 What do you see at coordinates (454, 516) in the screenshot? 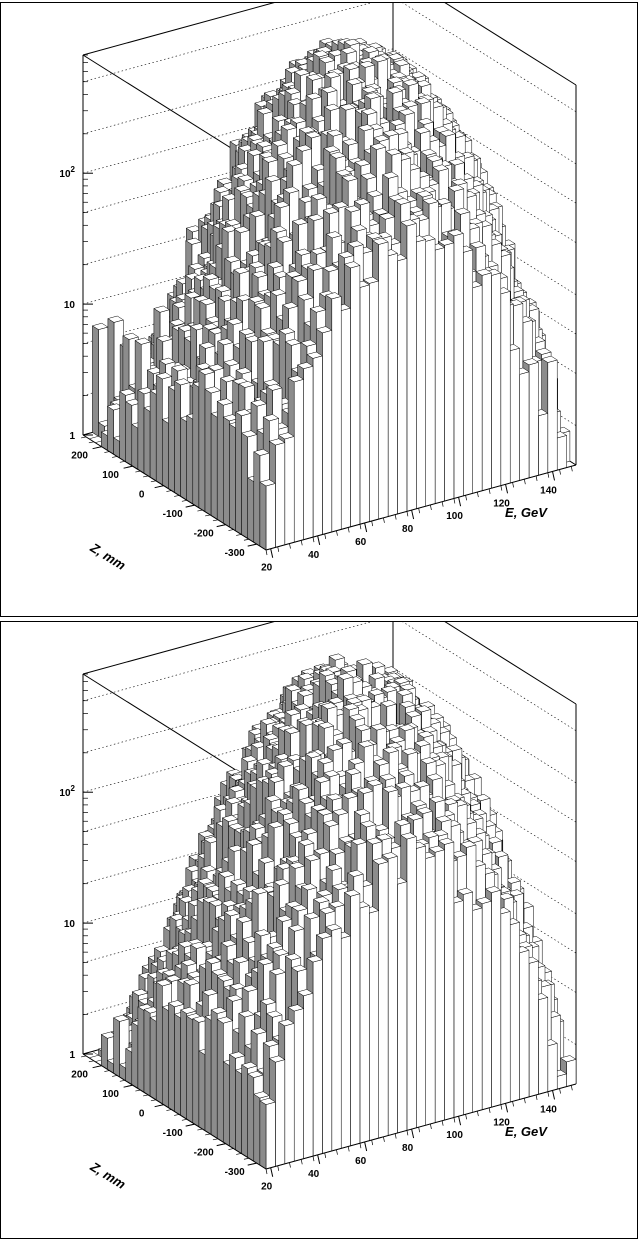
I see `x-tick-label: 100` at bounding box center [454, 516].